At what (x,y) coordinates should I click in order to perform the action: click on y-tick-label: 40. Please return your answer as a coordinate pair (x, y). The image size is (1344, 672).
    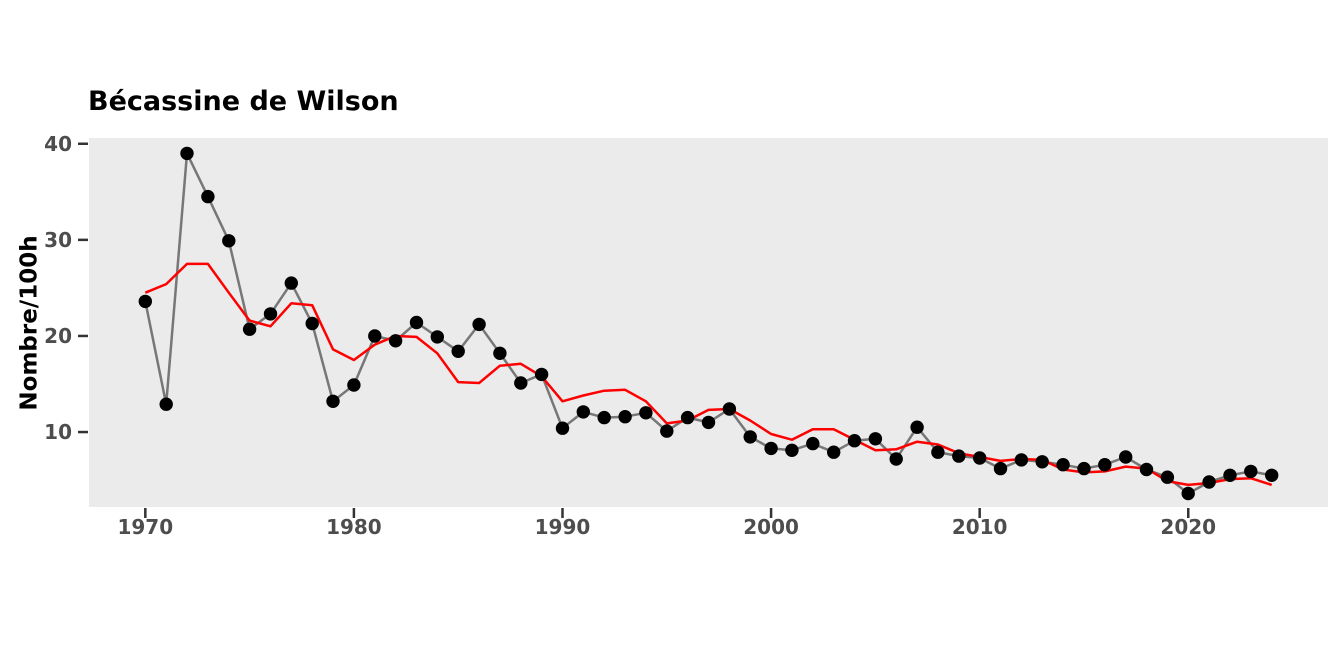
    Looking at the image, I should click on (58, 144).